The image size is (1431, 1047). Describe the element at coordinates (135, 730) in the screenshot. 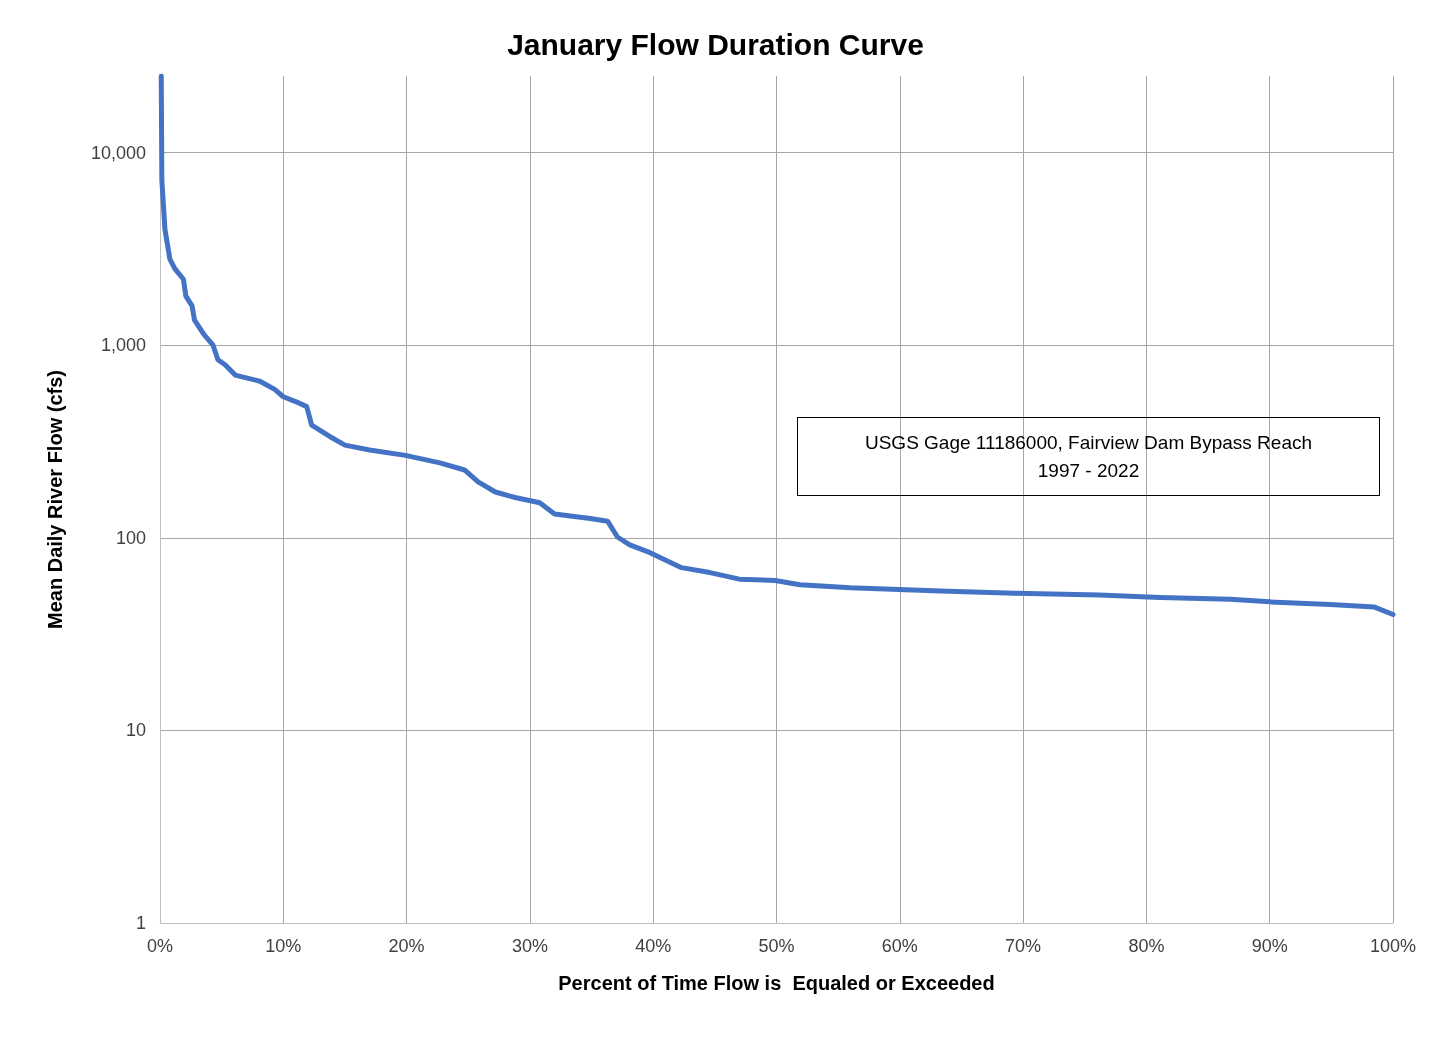

I see `y-tick-label: 10` at that location.